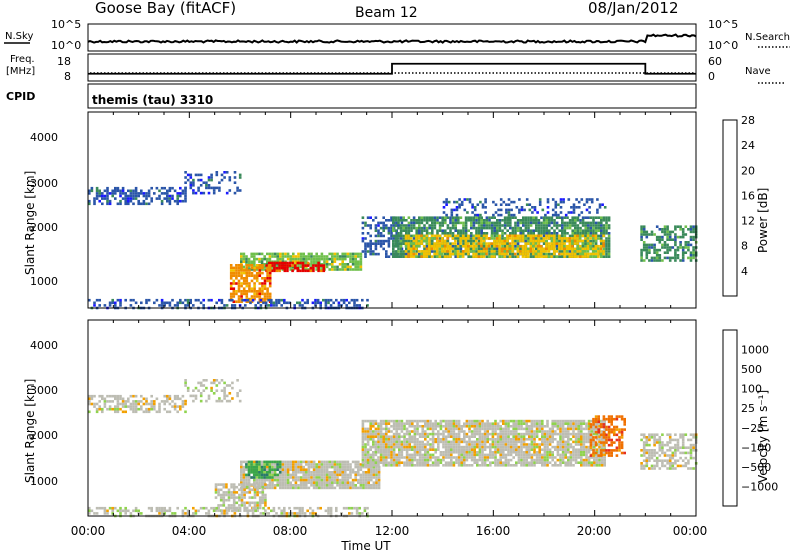 The image size is (800, 554). What do you see at coordinates (66, 45) in the screenshot?
I see `nsky-tick-low: 10^0` at bounding box center [66, 45].